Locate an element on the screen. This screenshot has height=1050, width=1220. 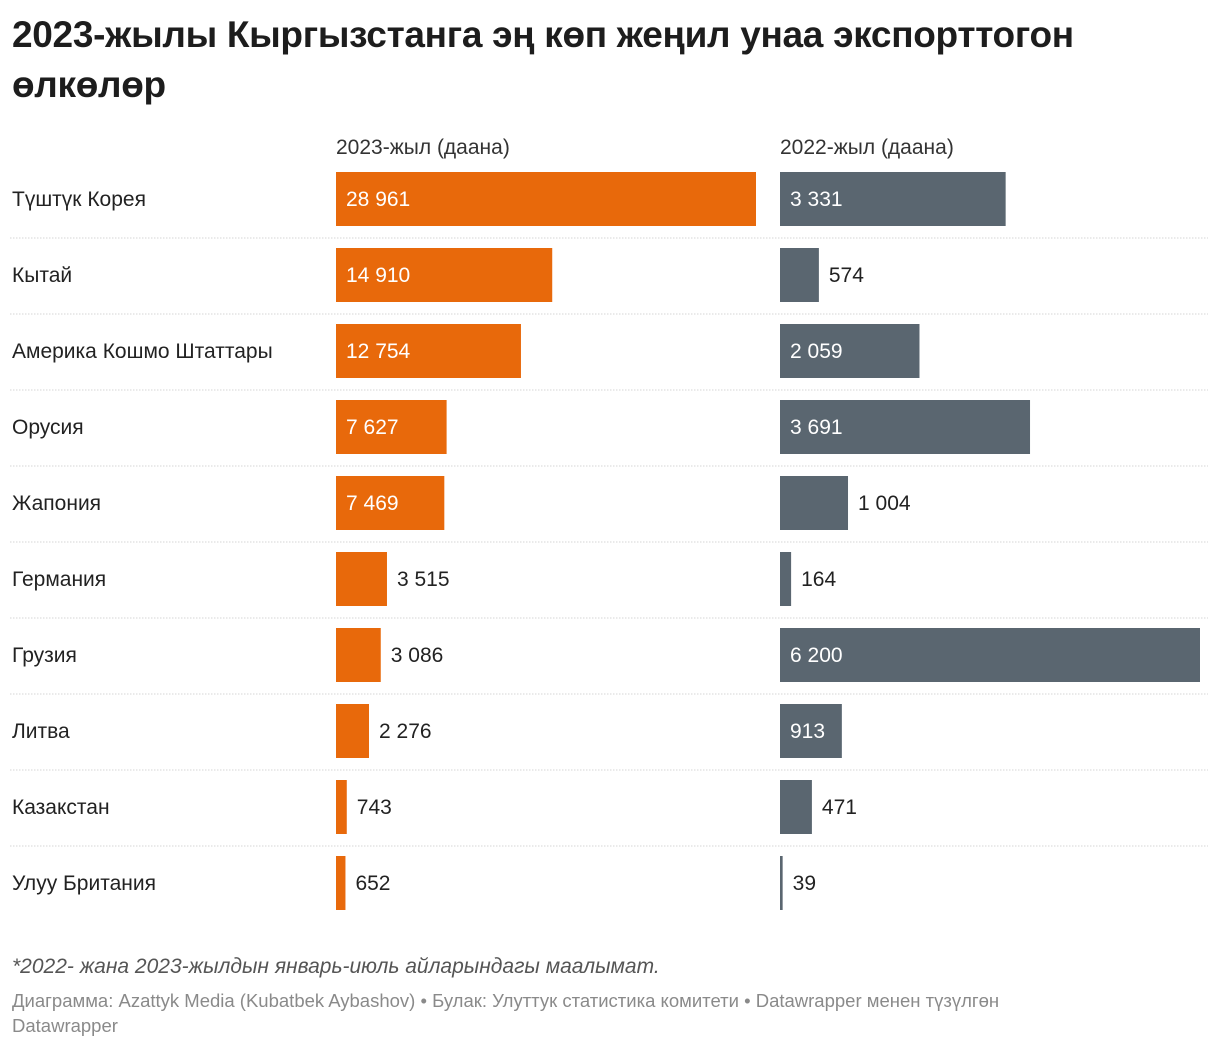
column-header-2023: 2023-жыл (даана) is located at coordinates (423, 147).